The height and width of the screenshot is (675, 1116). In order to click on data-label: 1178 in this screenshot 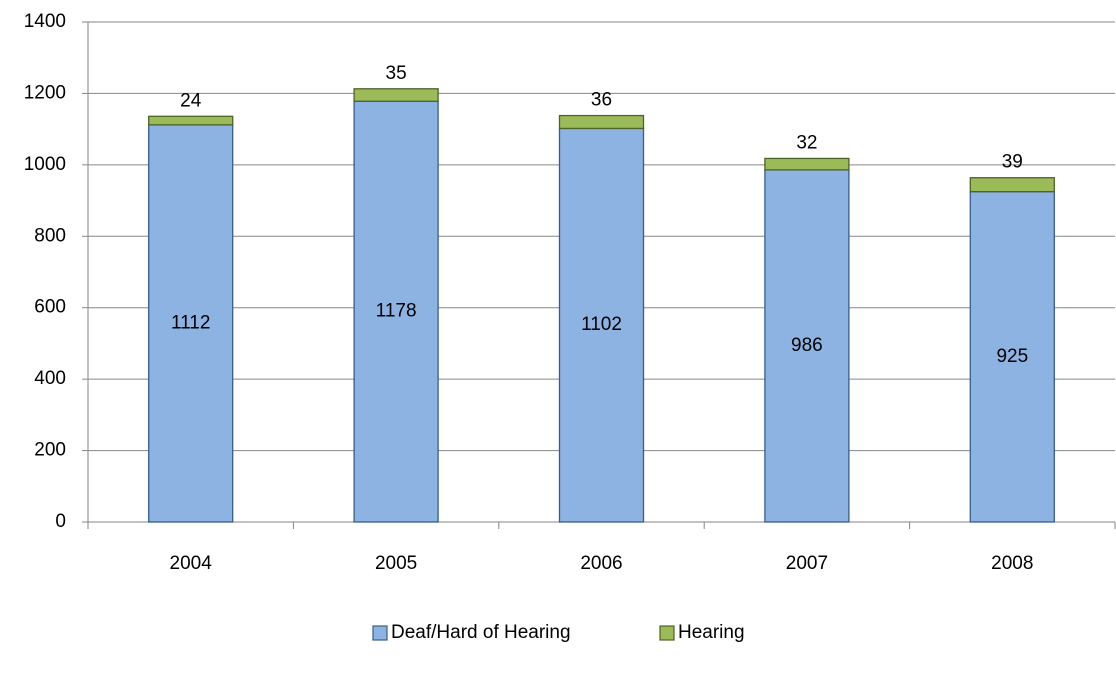, I will do `click(396, 311)`.